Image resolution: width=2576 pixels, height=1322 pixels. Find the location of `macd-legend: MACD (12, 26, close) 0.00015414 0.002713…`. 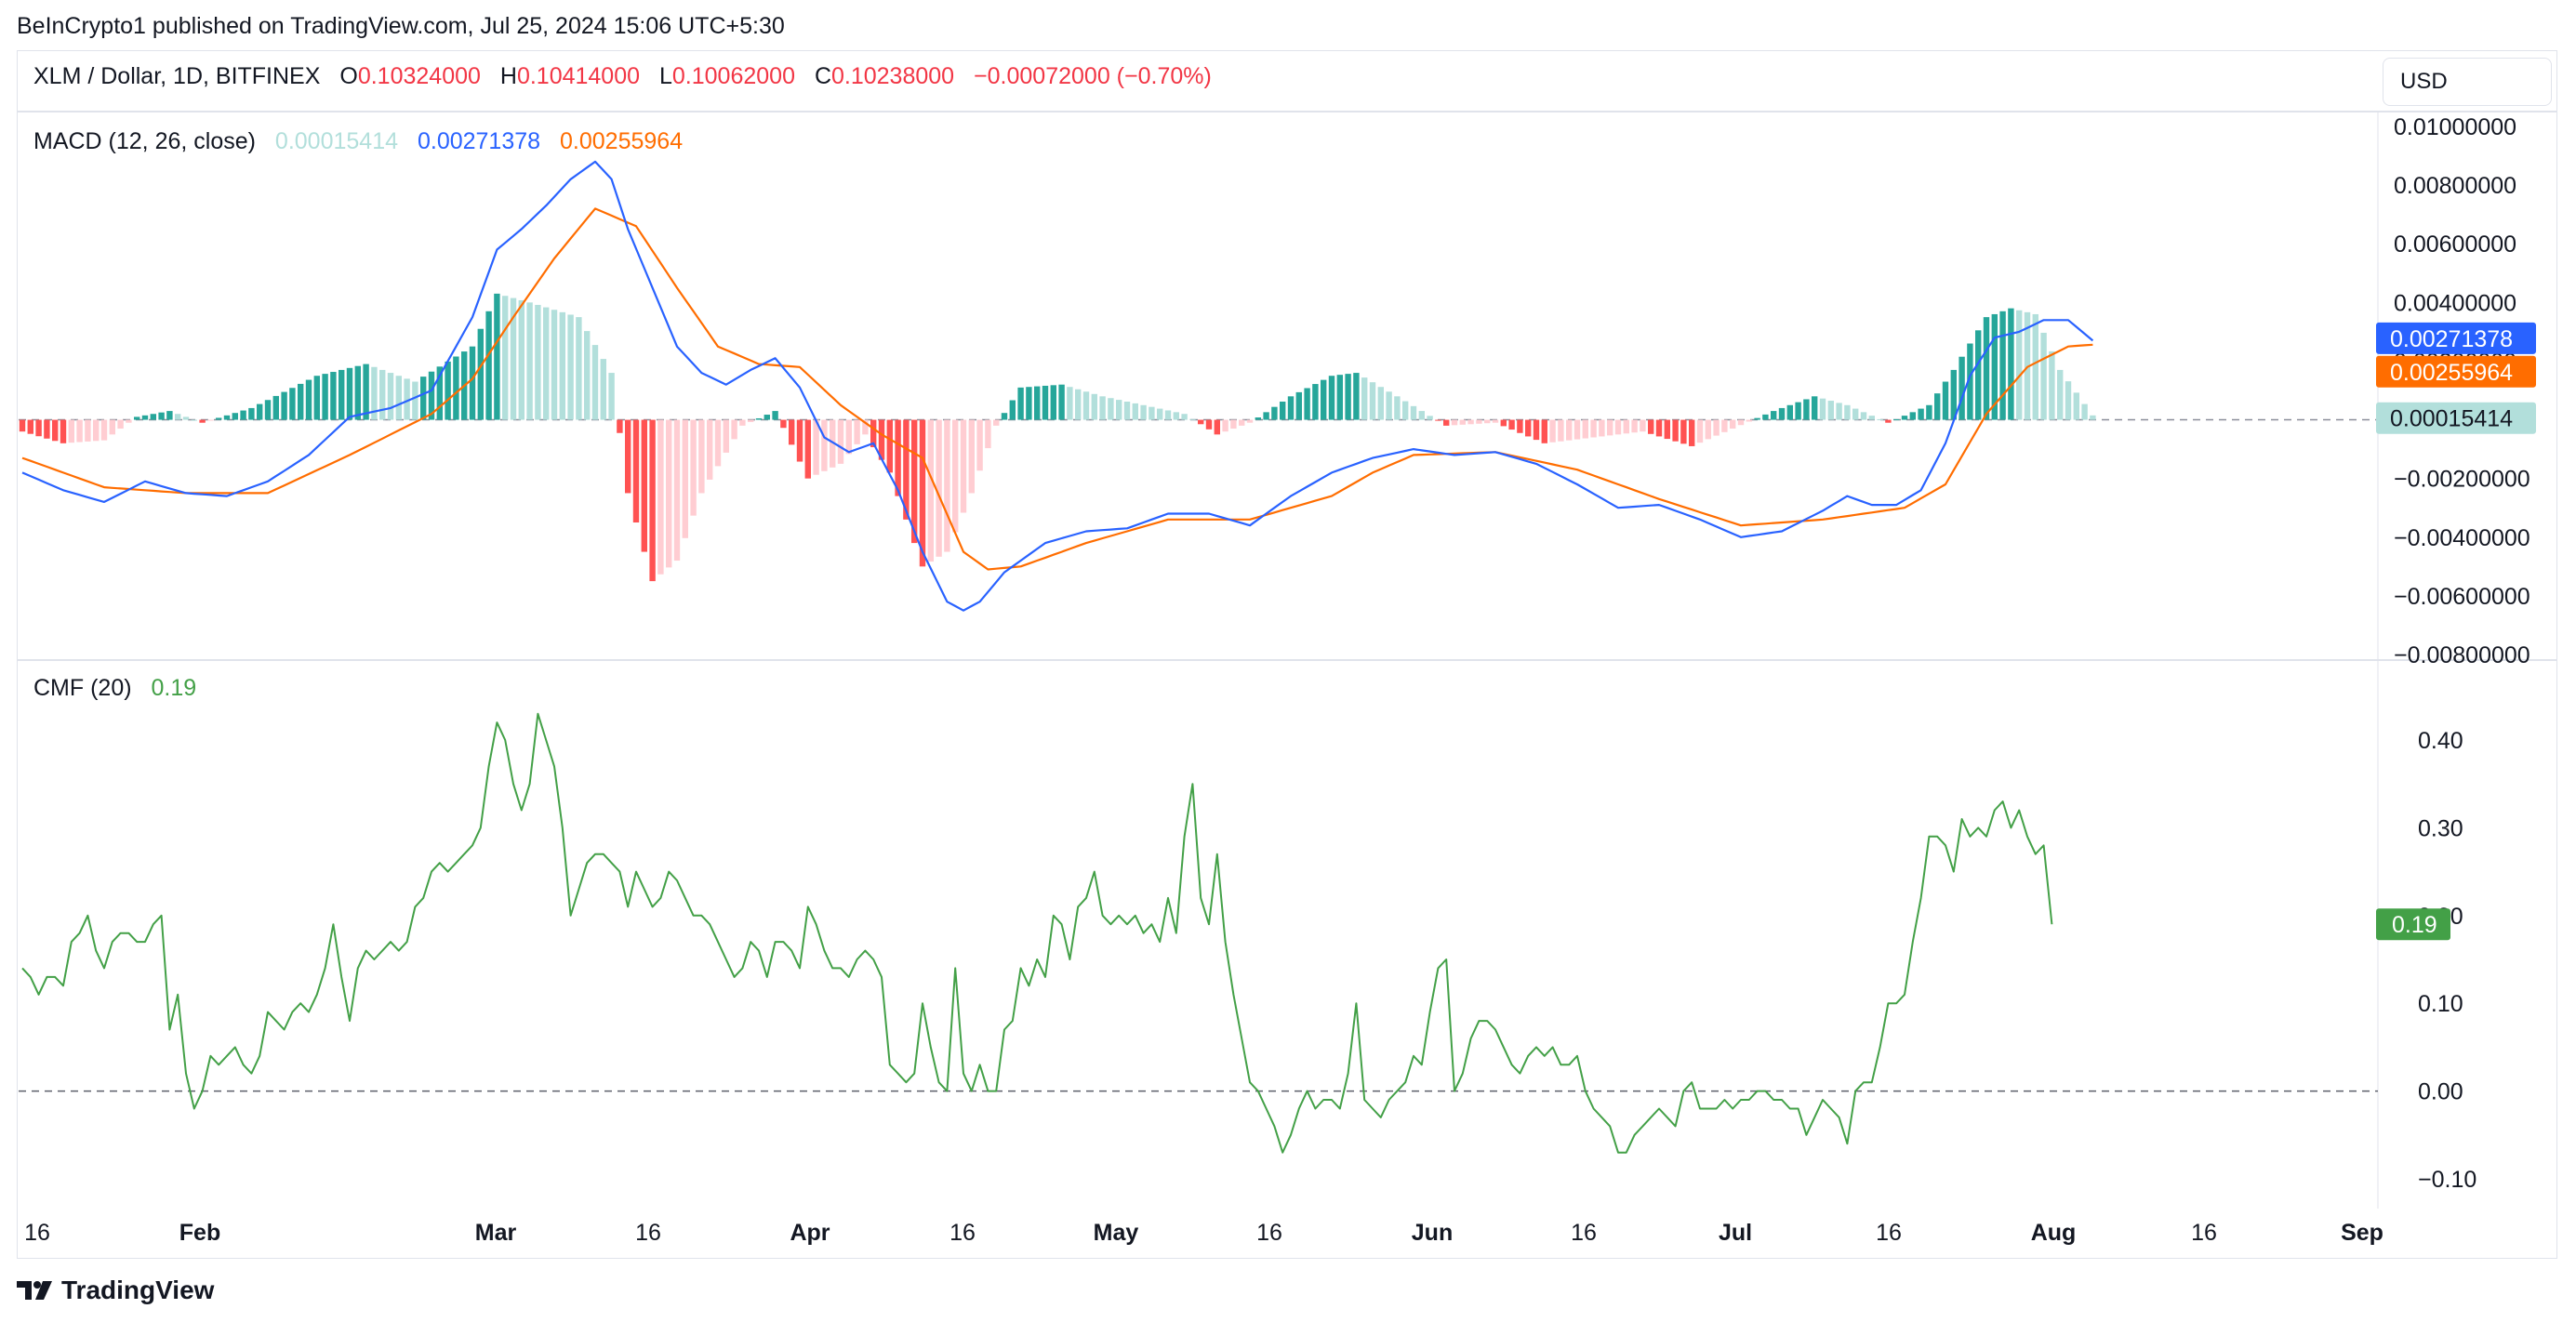

macd-legend: MACD (12, 26, close) 0.00015414 0.002713… is located at coordinates (364, 142).